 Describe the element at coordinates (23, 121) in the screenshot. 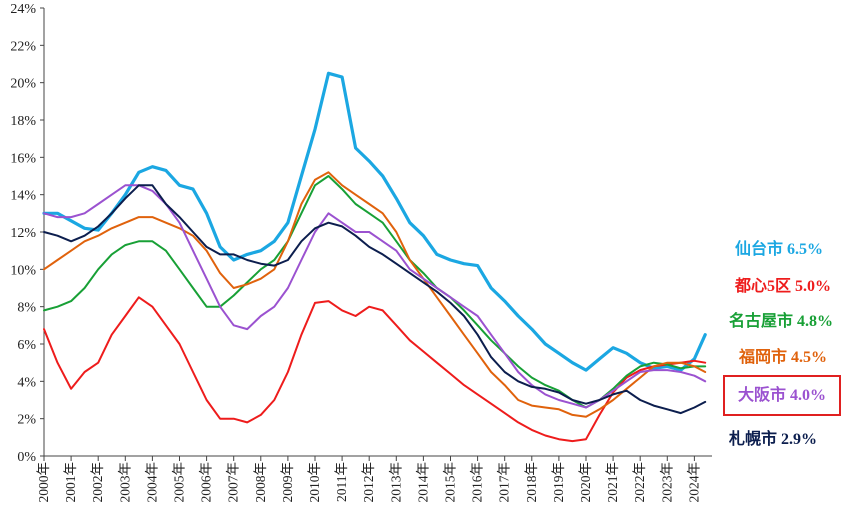

I see `y-tick-label: 18%` at that location.